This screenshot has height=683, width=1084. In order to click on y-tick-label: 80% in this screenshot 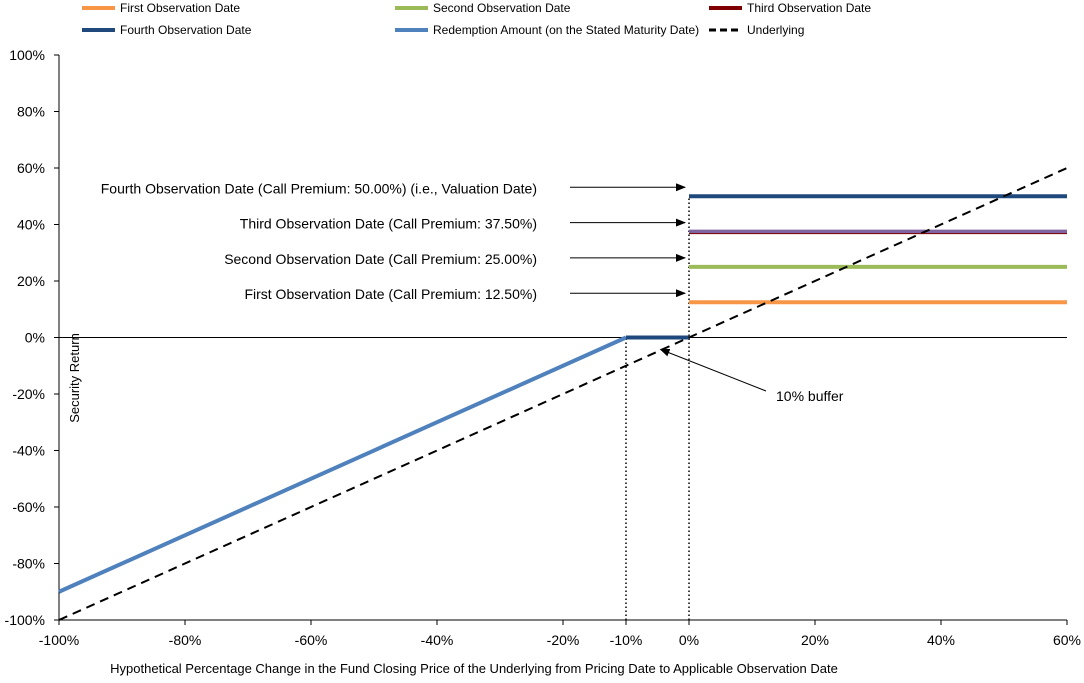, I will do `click(31, 112)`.